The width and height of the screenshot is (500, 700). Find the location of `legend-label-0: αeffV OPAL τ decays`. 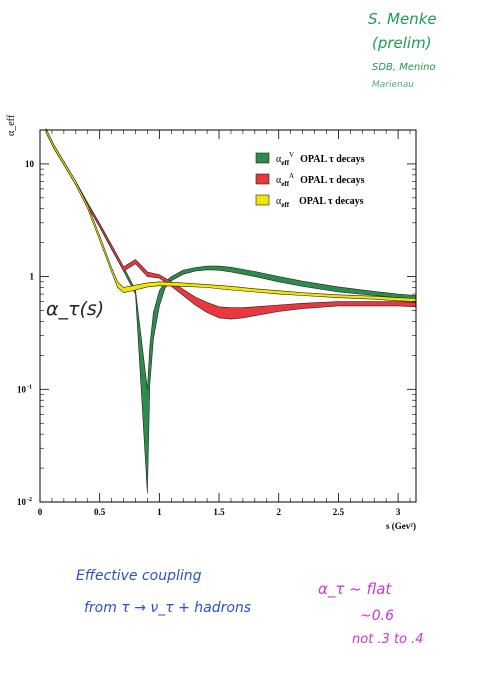

legend-label-0: αeffV OPAL τ decays is located at coordinates (320, 159).